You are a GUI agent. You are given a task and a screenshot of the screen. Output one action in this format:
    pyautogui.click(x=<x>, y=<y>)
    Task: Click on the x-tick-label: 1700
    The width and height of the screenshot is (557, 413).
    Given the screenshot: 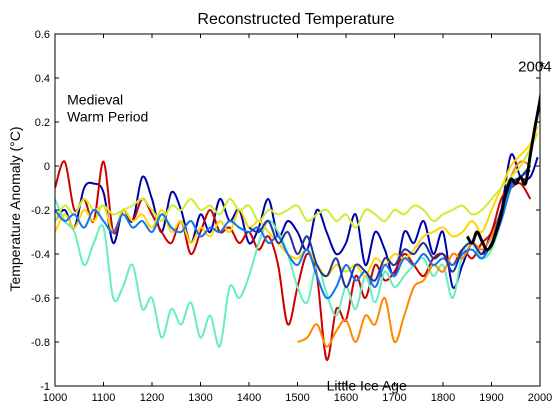 What is the action you would take?
    pyautogui.click(x=394, y=398)
    